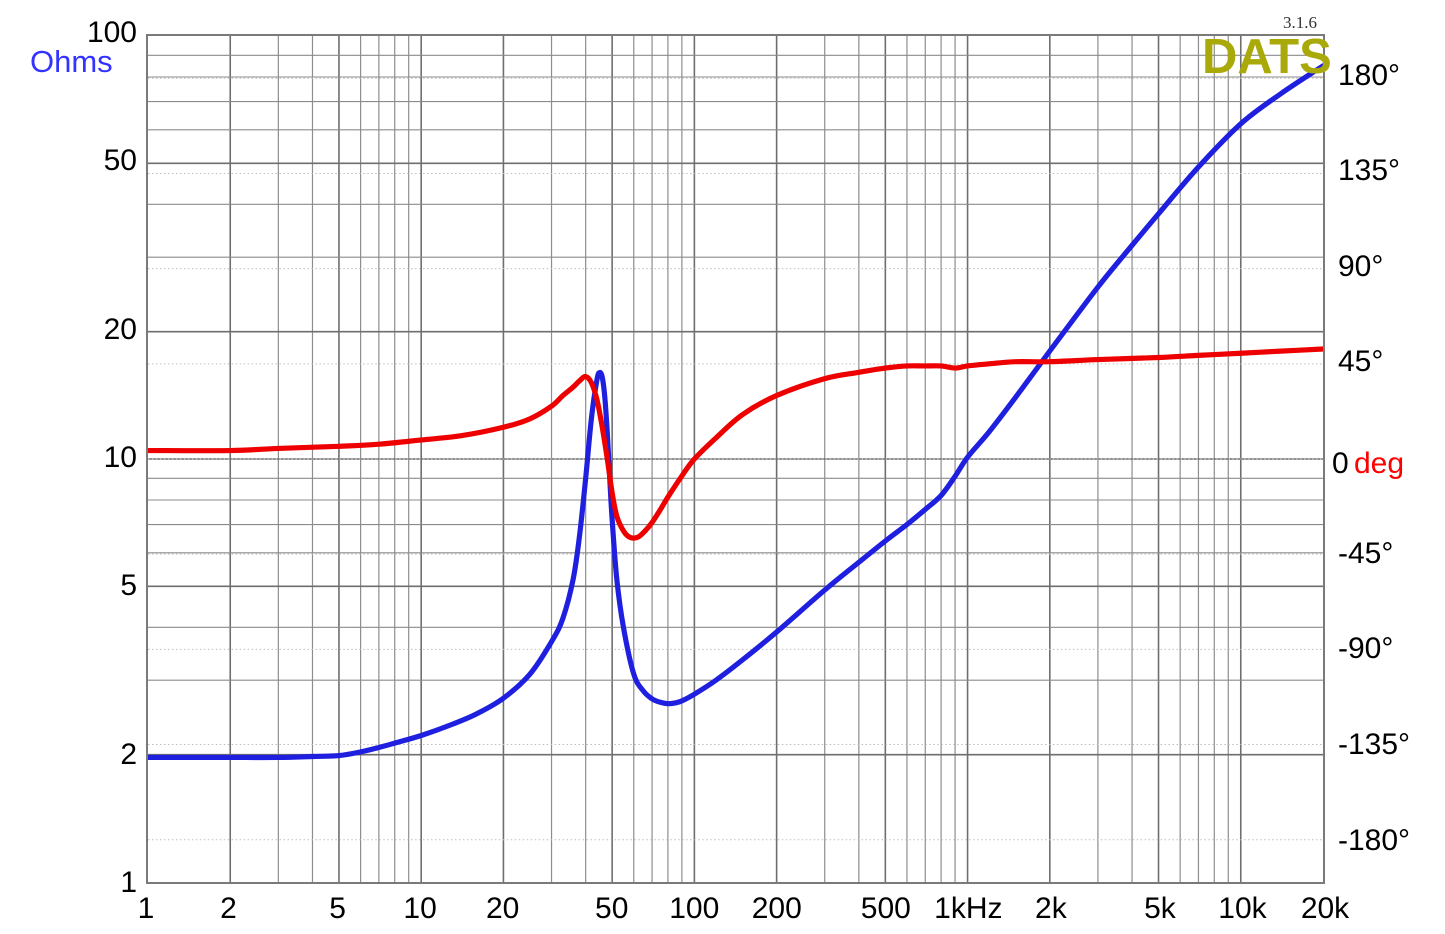 This screenshot has height=934, width=1445. Describe the element at coordinates (228, 908) in the screenshot. I see `x-tick: 2` at that location.